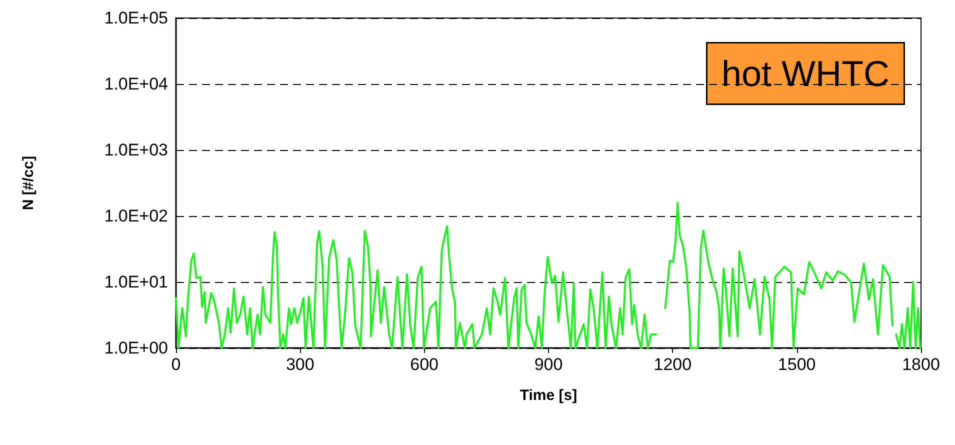 The width and height of the screenshot is (955, 445). I want to click on y-tick-label: 1.0E+04, so click(136, 84).